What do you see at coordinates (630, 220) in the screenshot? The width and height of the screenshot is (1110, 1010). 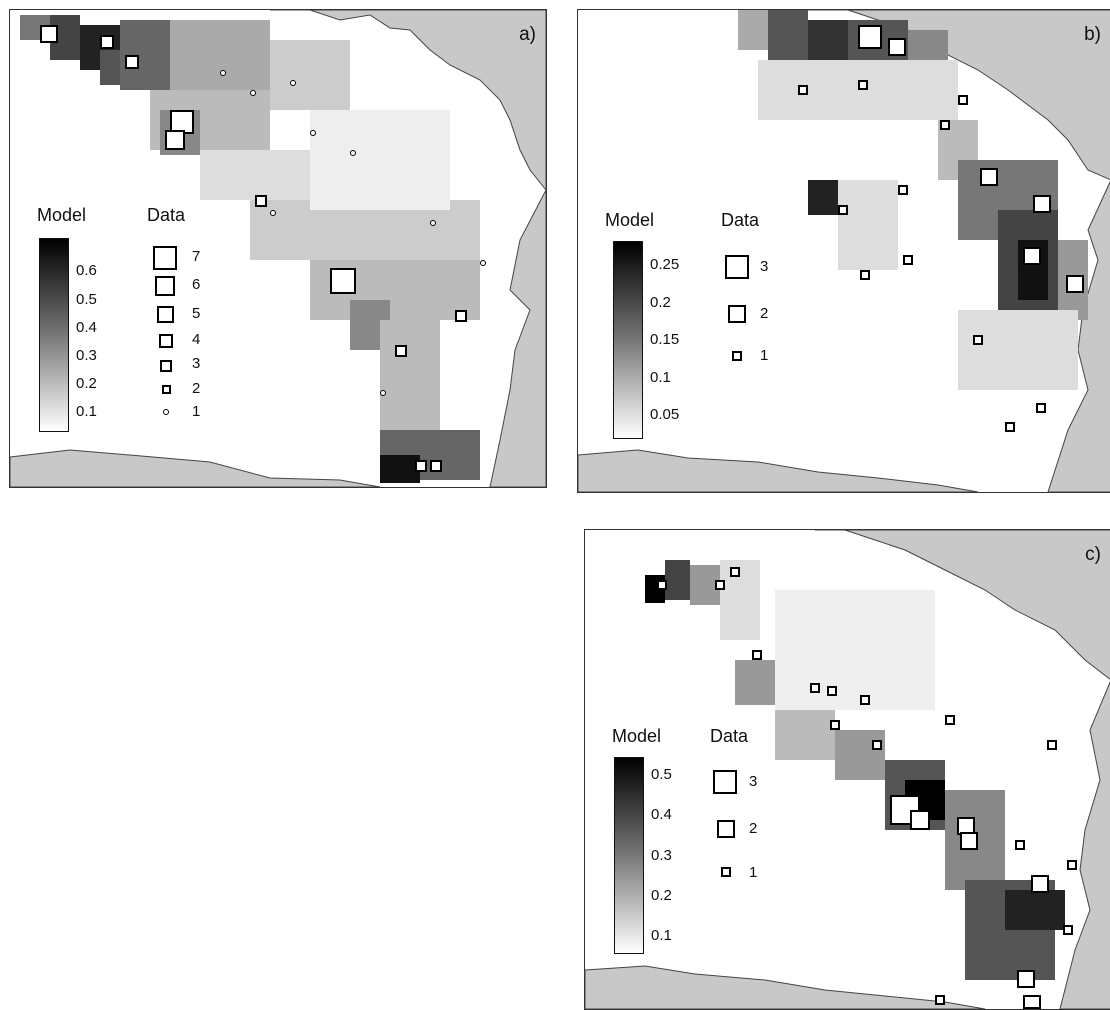 I see `model-legend-title-b: Model` at bounding box center [630, 220].